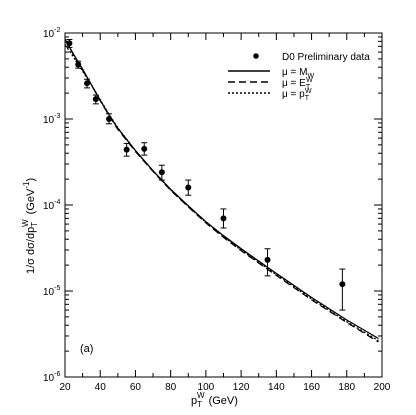 The image size is (416, 415). I want to click on y-tick-label: 10⁻⁶, so click(51, 377).